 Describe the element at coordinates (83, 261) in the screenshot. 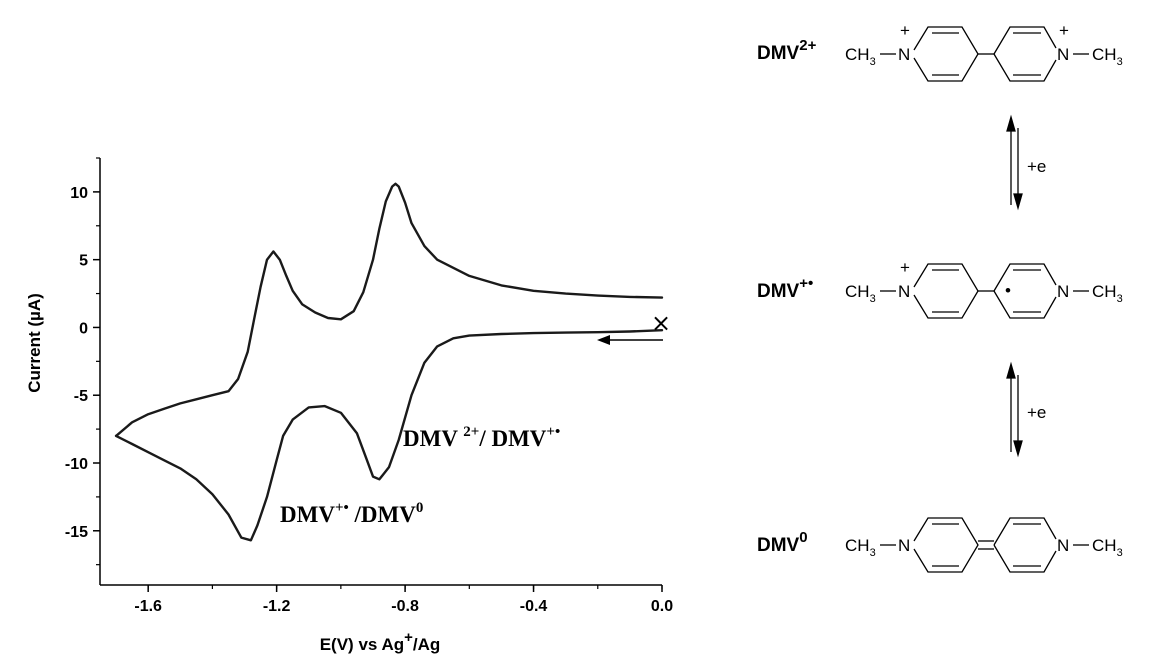

I see `y-tick-label: 5` at that location.